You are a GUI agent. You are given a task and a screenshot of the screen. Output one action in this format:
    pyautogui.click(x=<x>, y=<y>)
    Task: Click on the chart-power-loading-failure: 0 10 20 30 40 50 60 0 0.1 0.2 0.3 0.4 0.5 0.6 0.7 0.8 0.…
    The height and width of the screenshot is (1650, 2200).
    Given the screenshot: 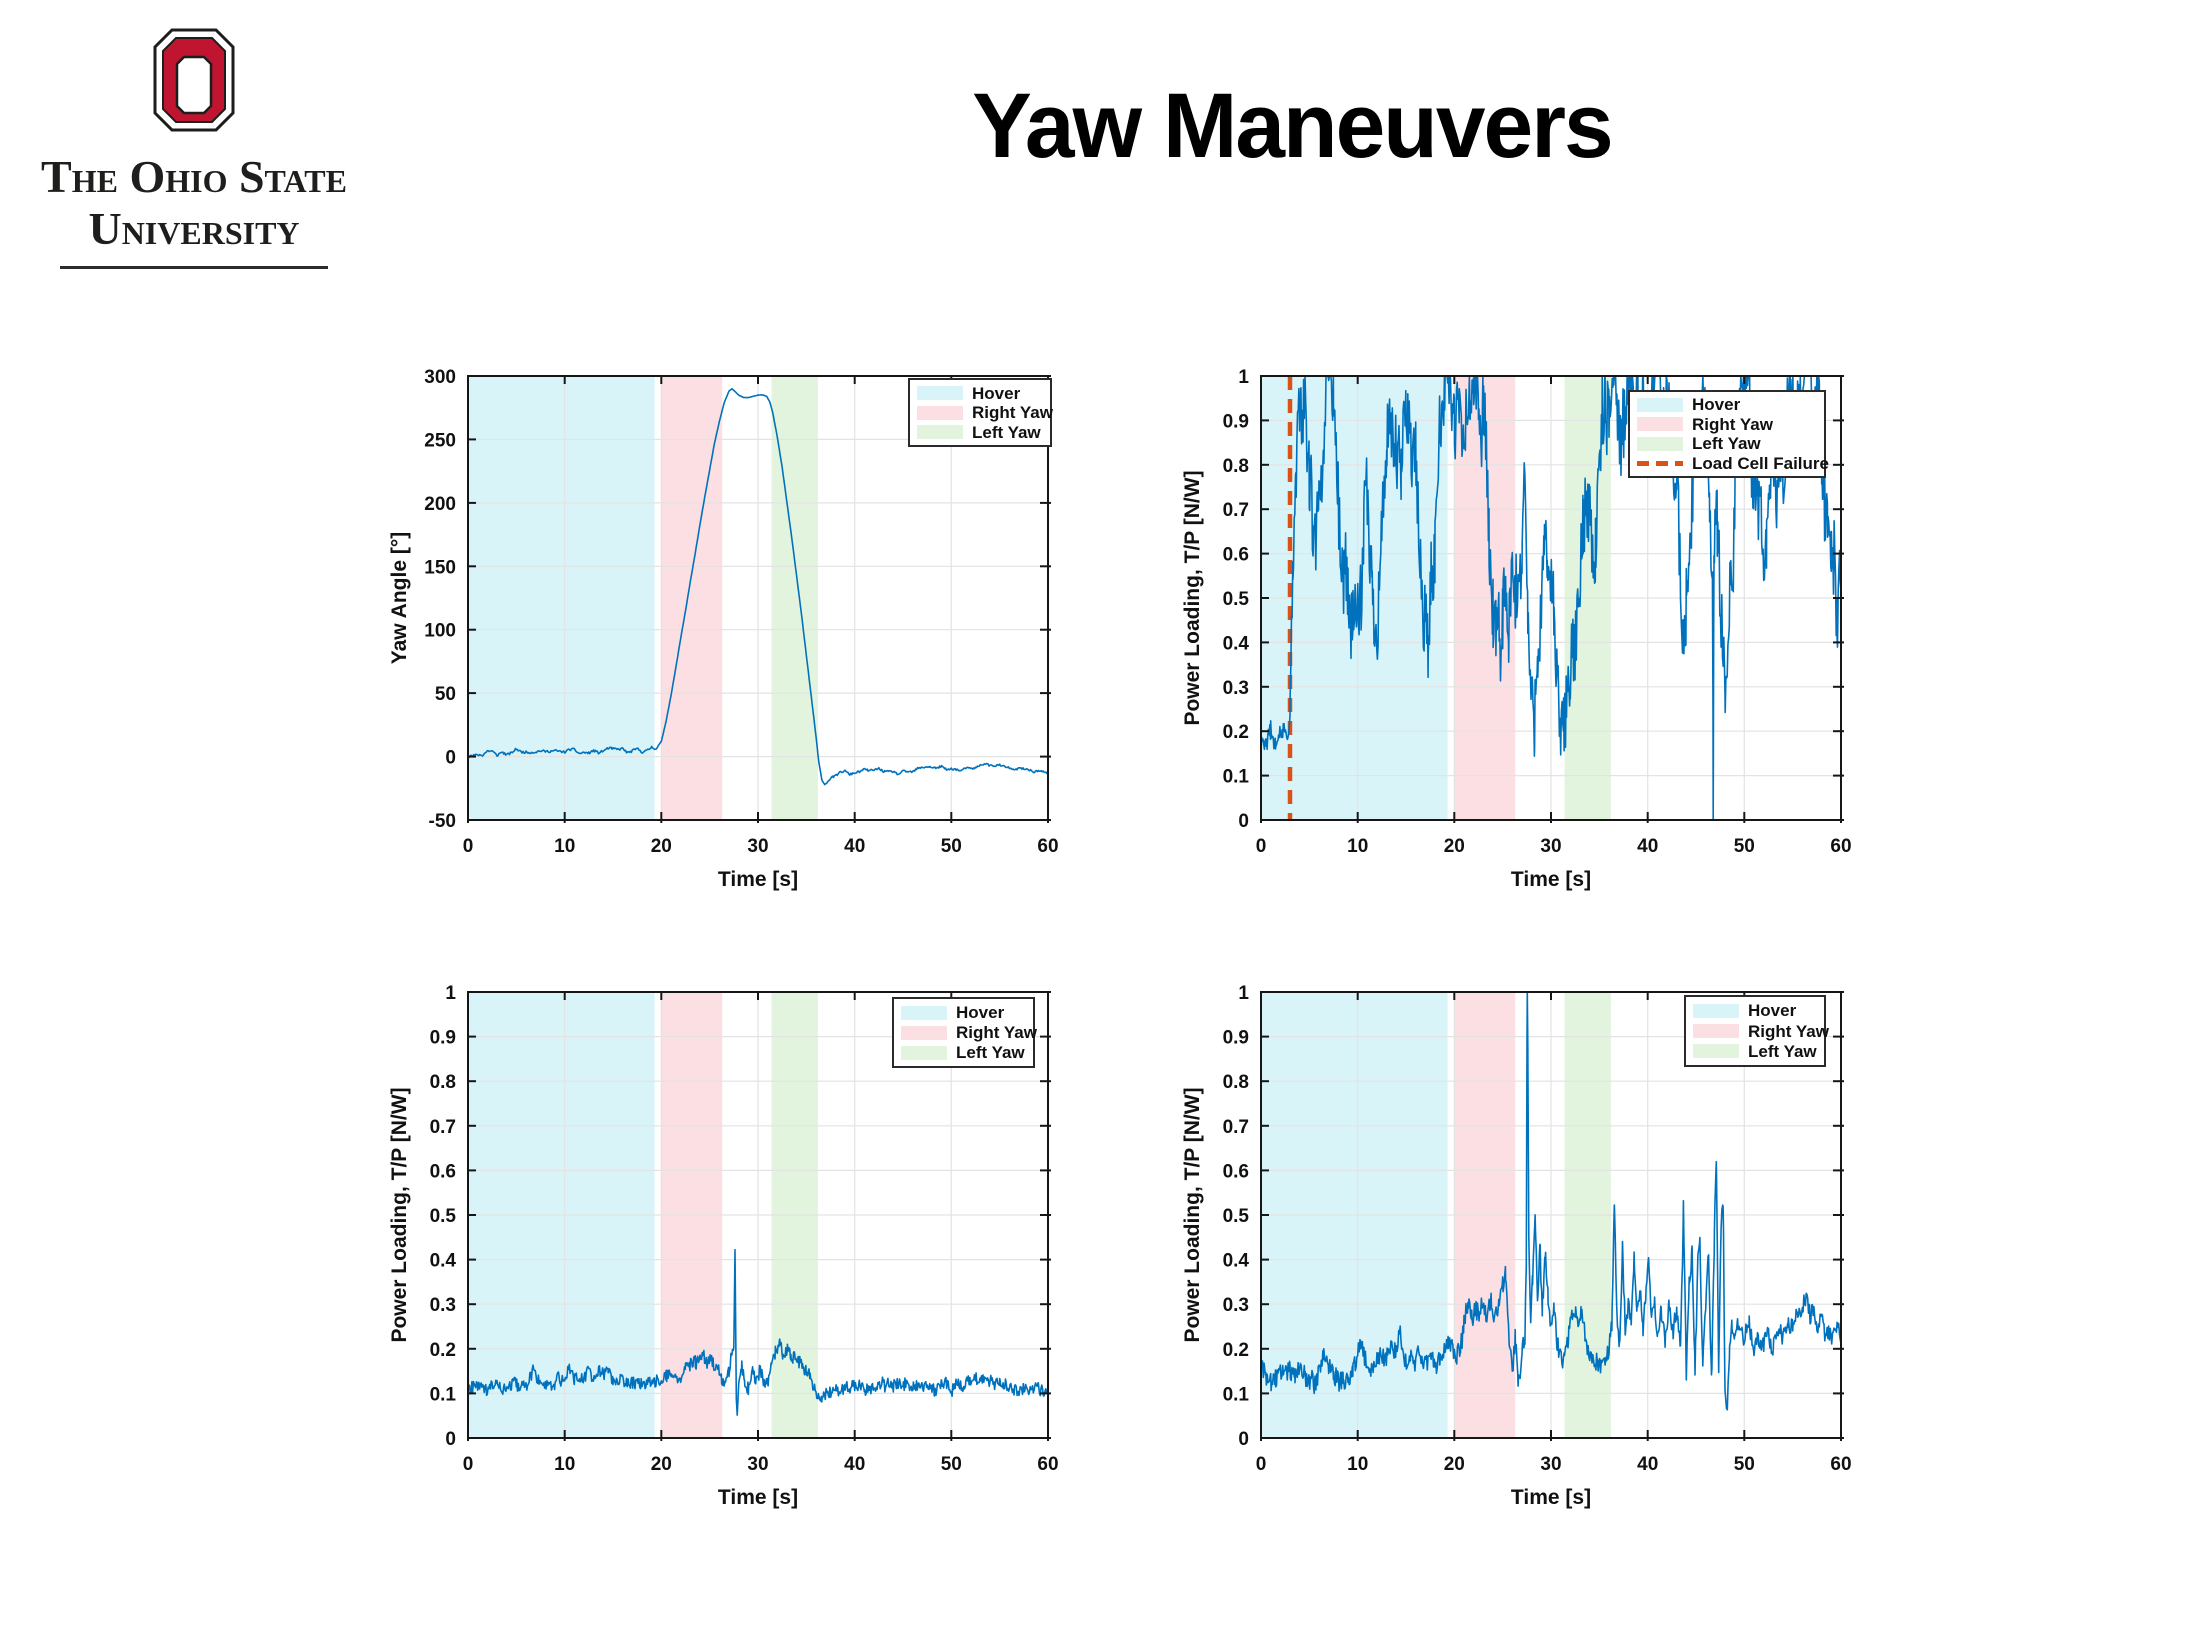 What is the action you would take?
    pyautogui.click(x=1515, y=631)
    